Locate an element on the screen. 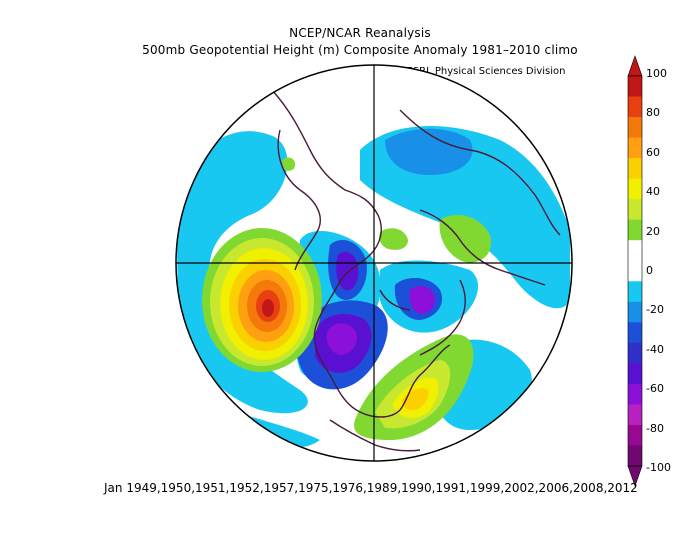  colorbar-tick-label: -40 is located at coordinates (655, 349).